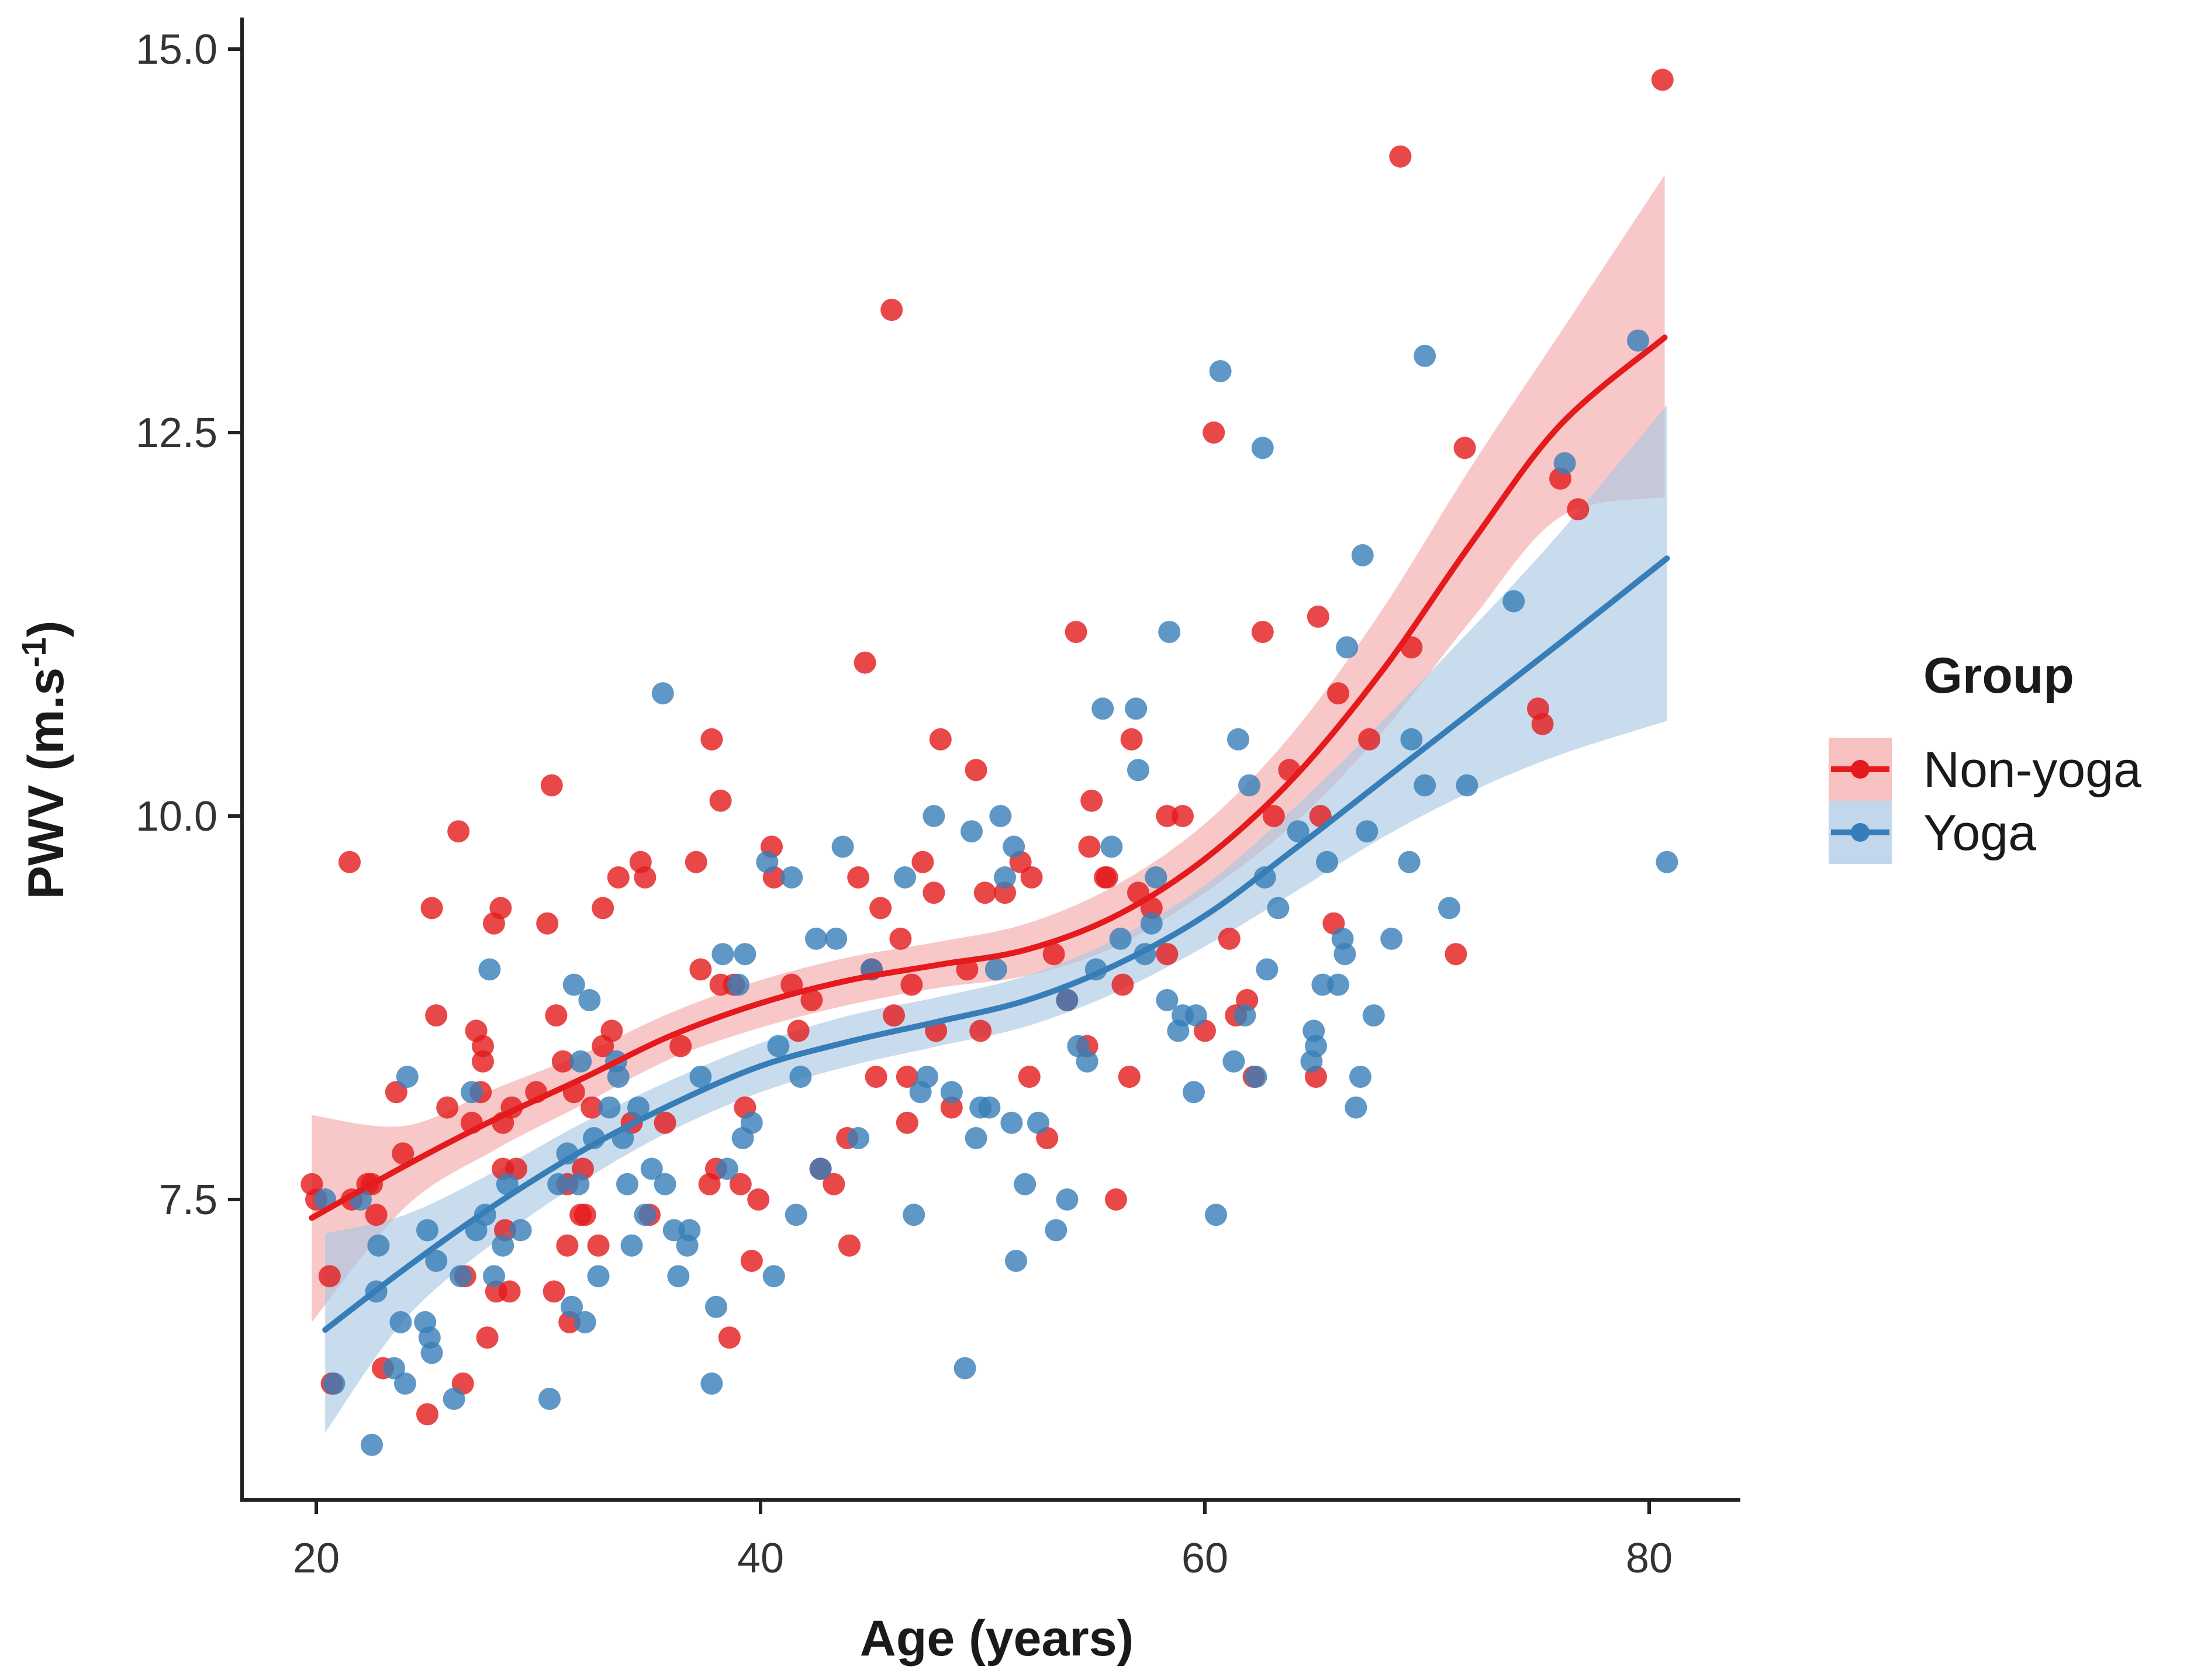 Image resolution: width=2187 pixels, height=1680 pixels. I want to click on y-tick-label: 10.0, so click(176, 816).